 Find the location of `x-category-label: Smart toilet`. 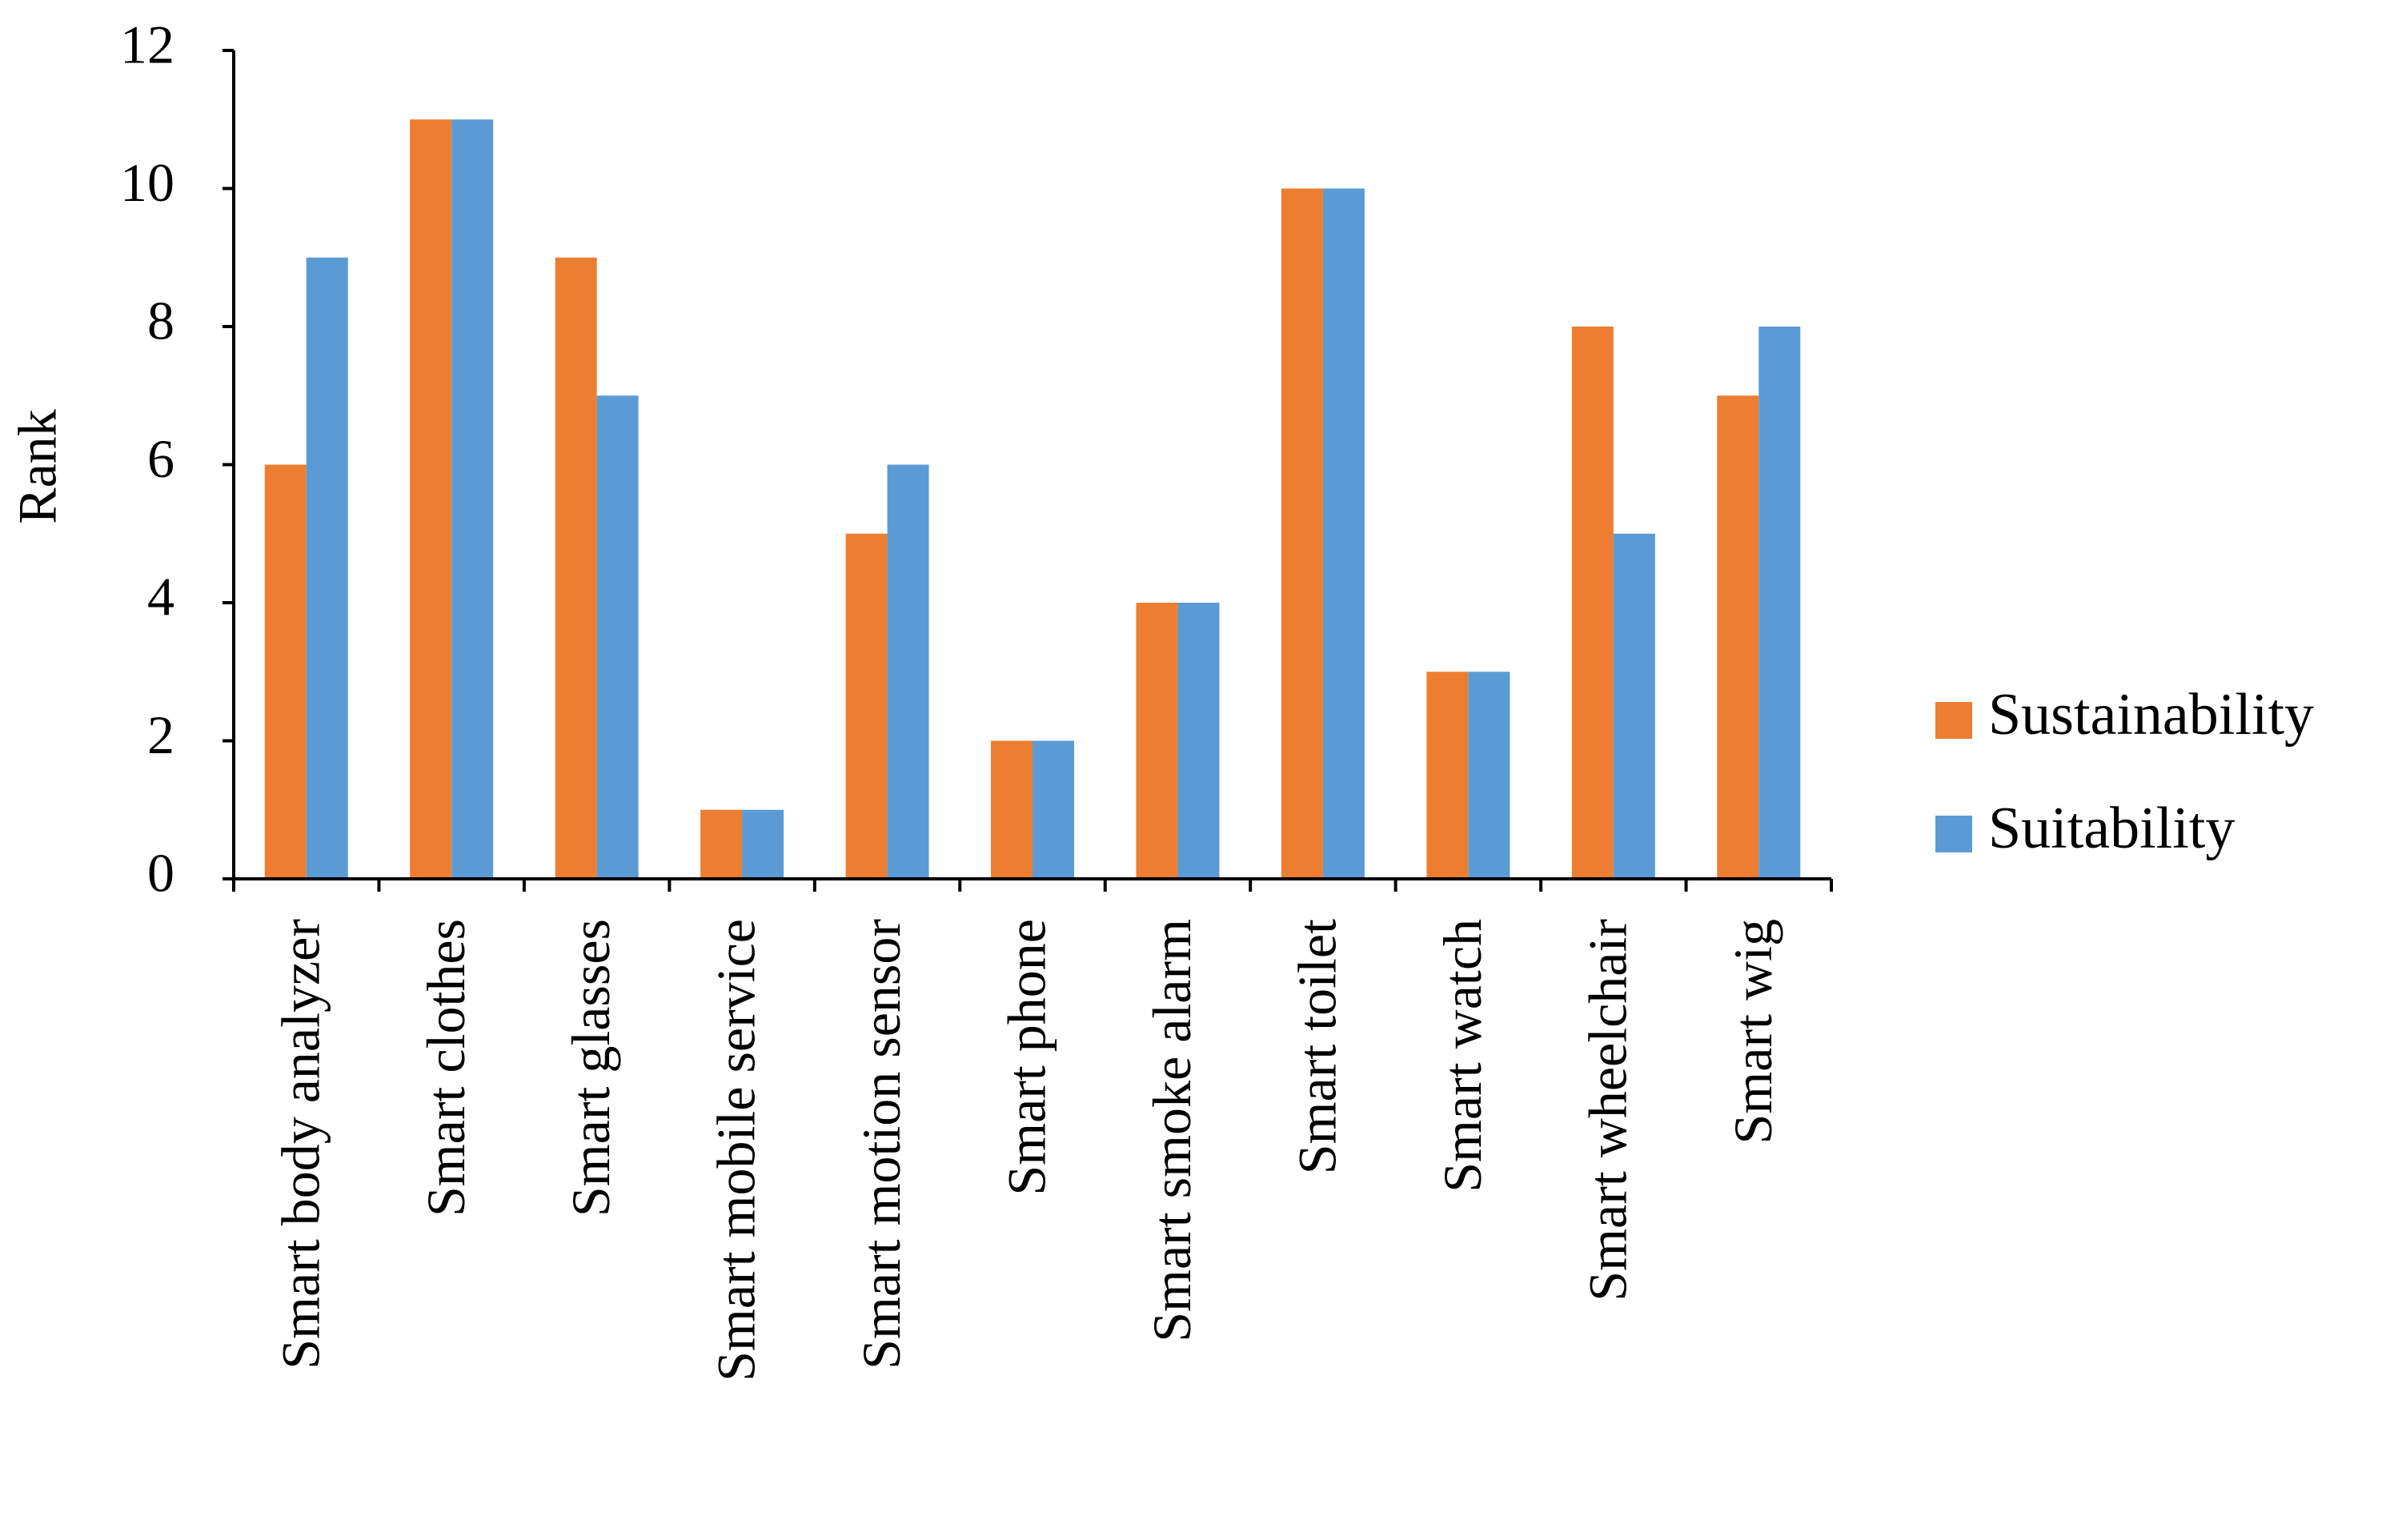

x-category-label: Smart toilet is located at coordinates (1317, 1046).